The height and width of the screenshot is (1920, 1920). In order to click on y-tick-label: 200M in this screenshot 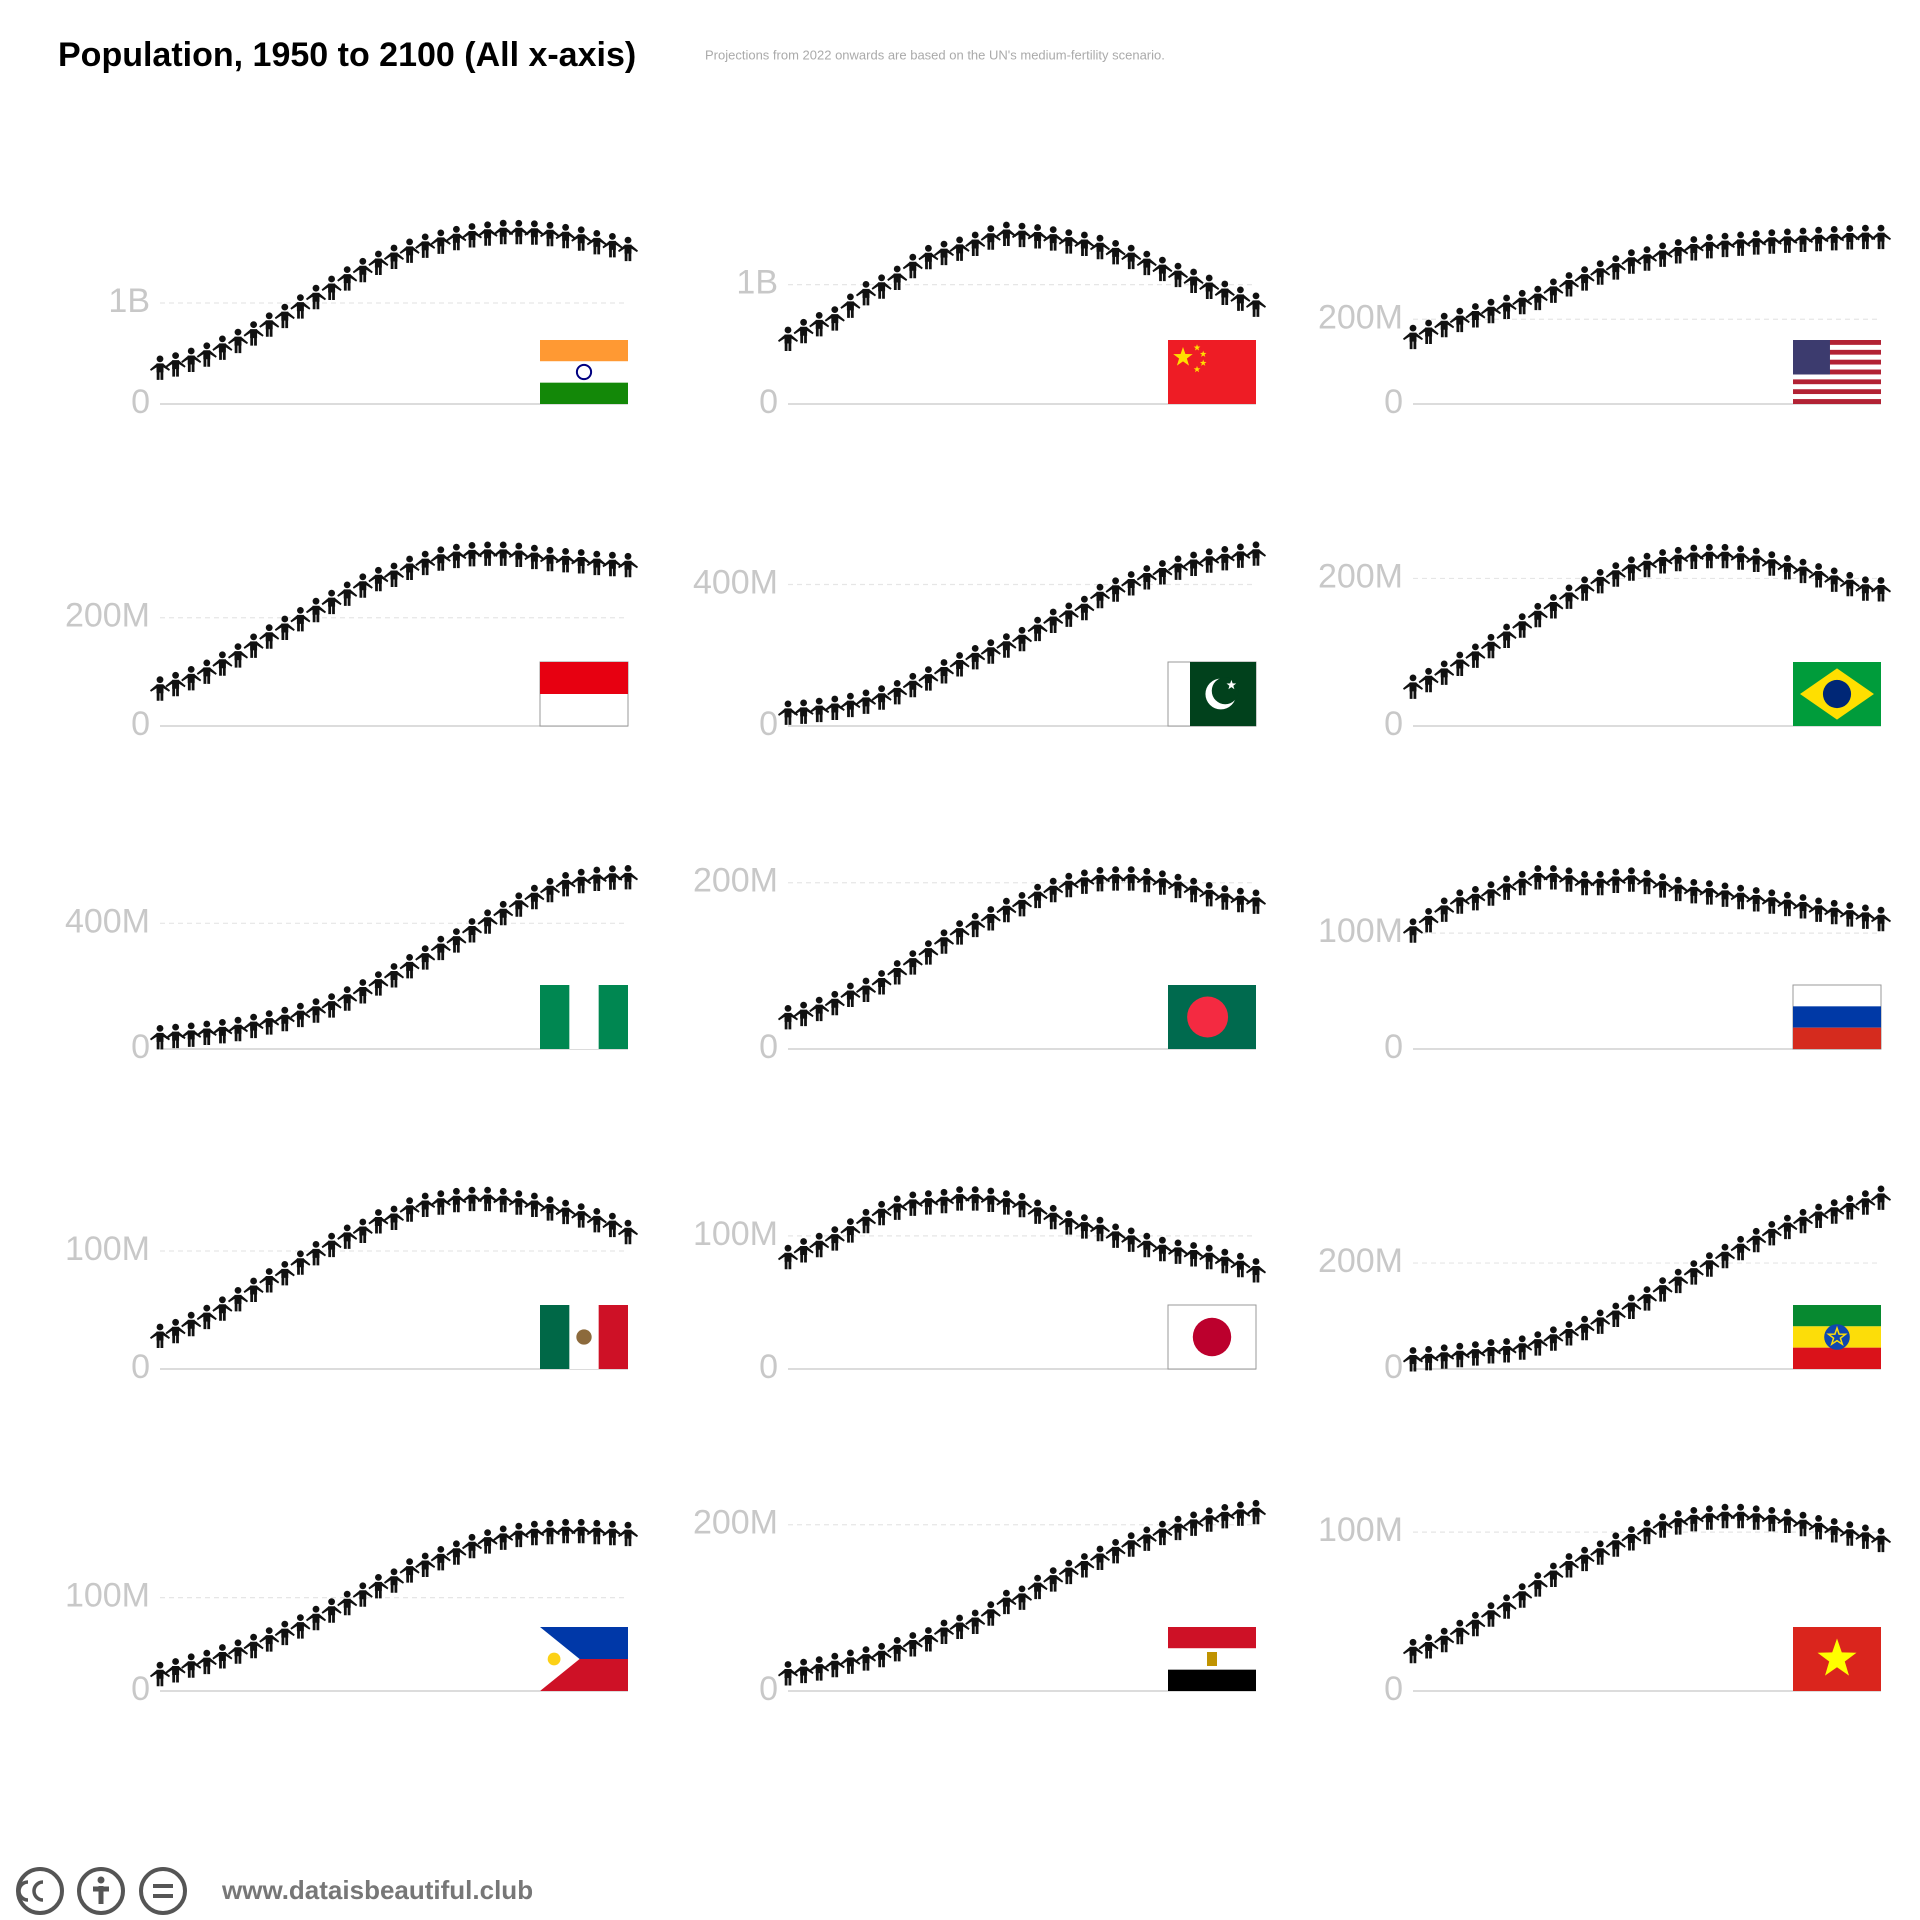, I will do `click(107, 616)`.